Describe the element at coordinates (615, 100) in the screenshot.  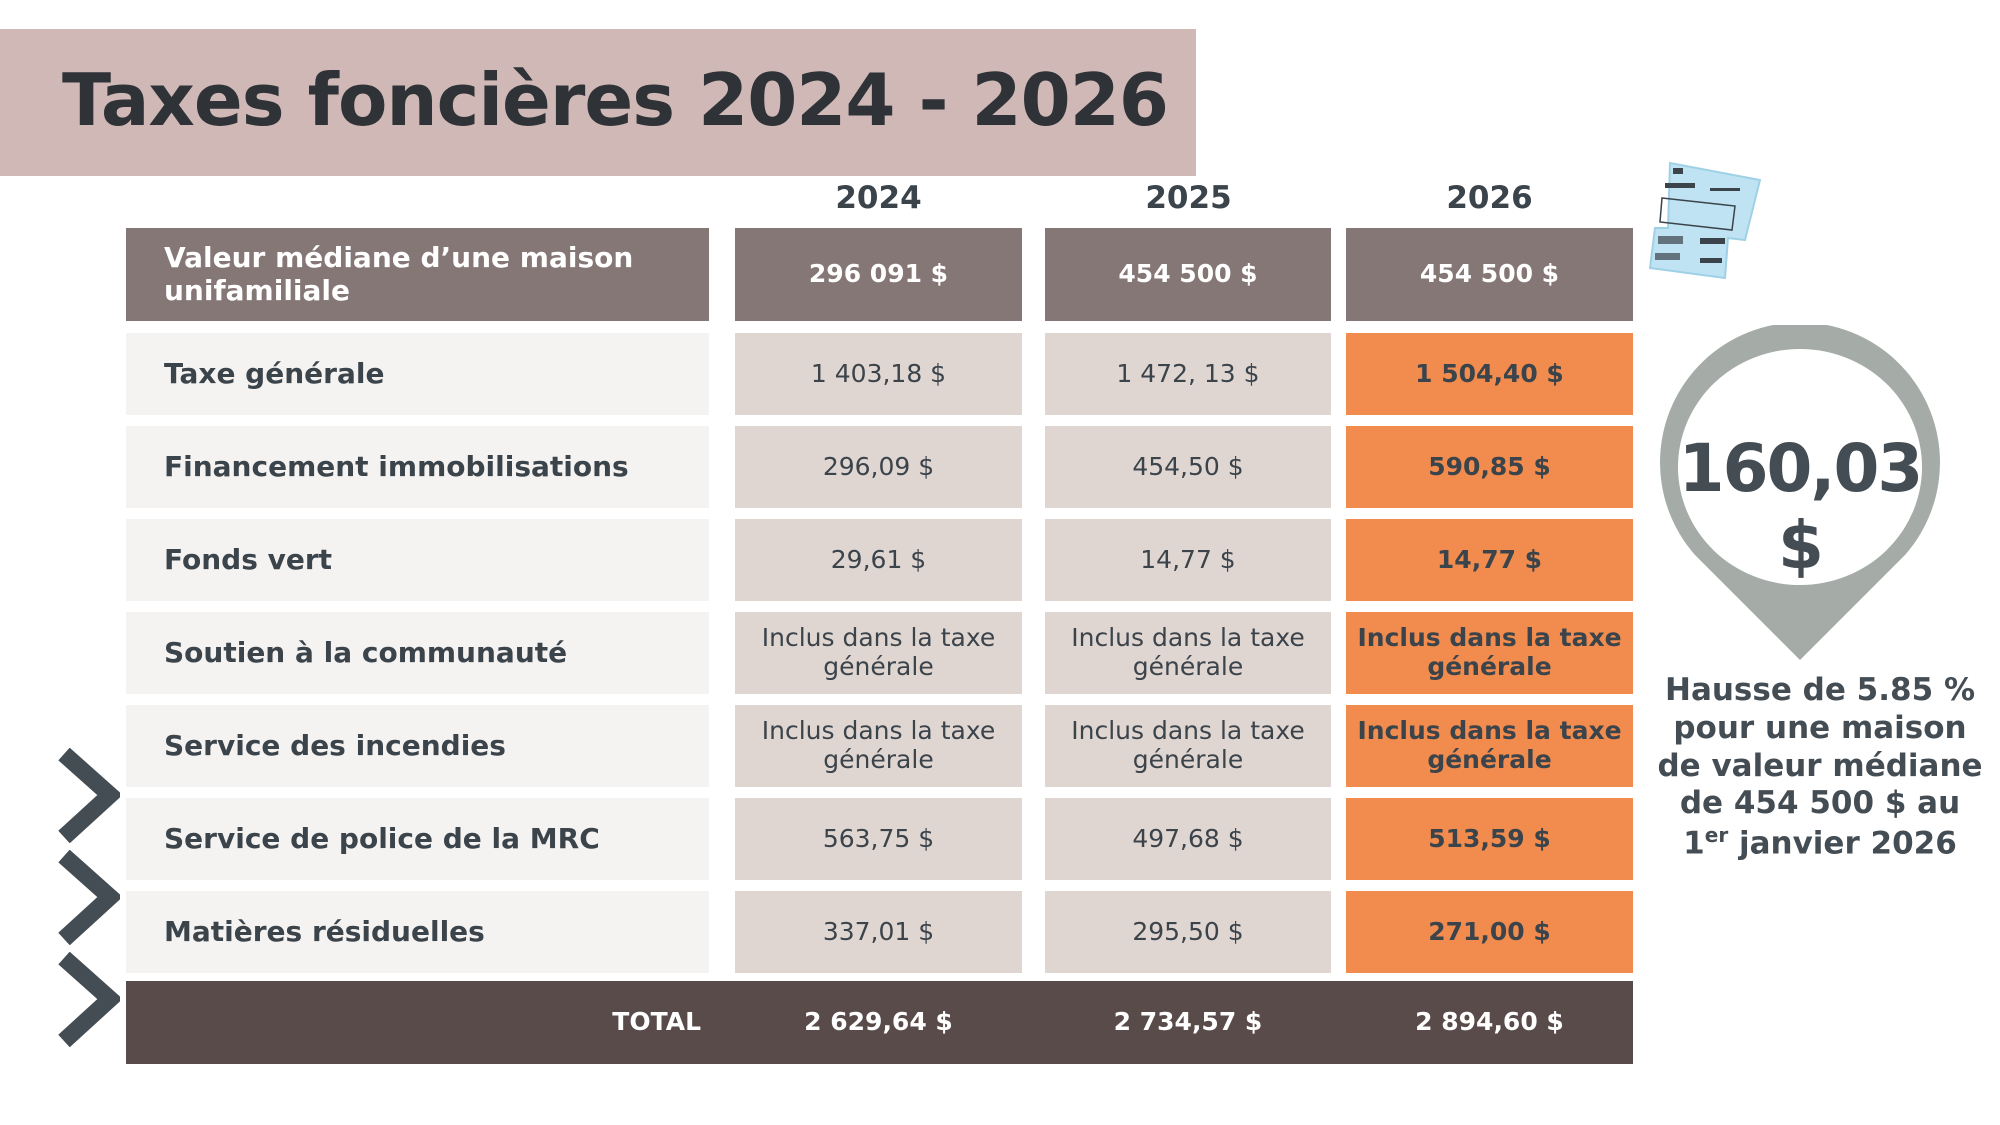
I see `page-title: Taxes foncières 2024 - 2026` at that location.